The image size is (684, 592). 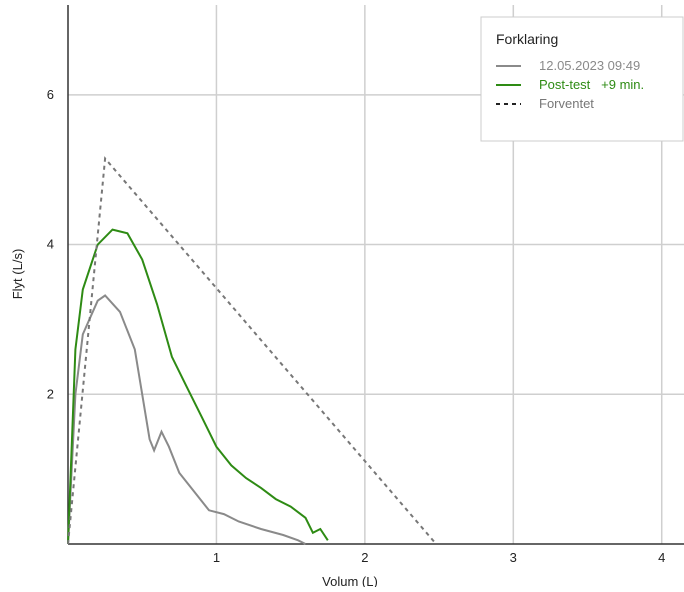 I want to click on x-axis-label: Volum (L), so click(x=350, y=580).